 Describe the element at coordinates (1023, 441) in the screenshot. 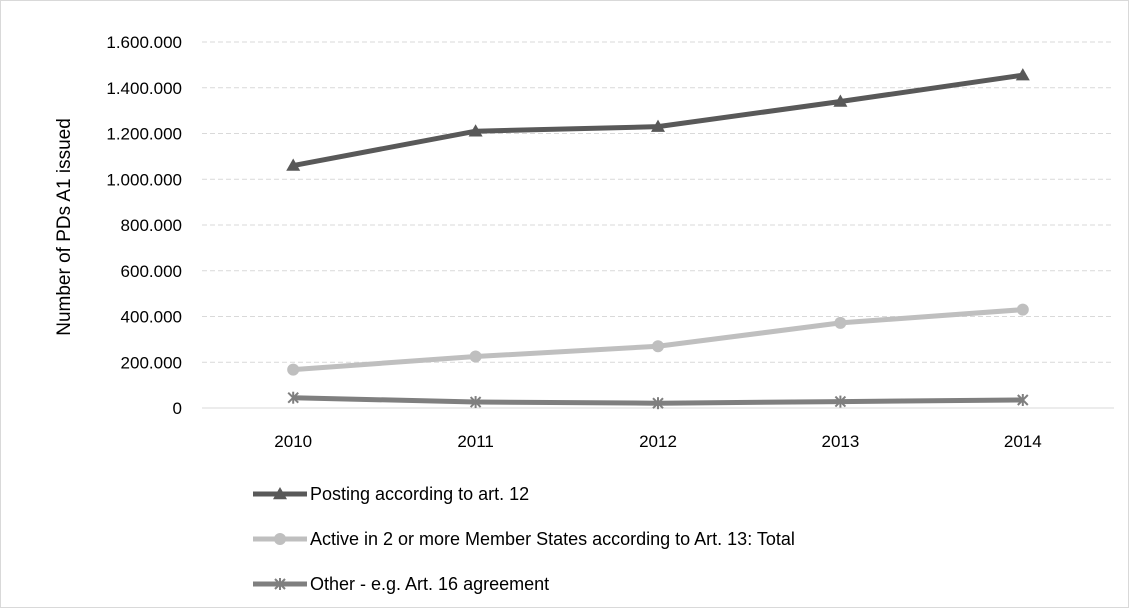

I see `x-tick-label: 2014` at that location.